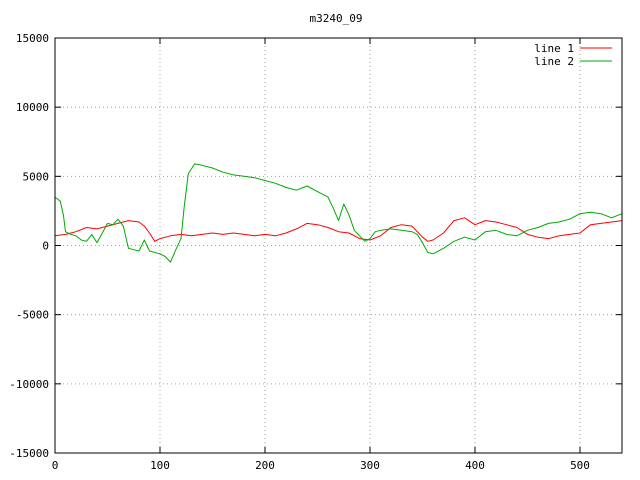 This screenshot has height=480, width=640. I want to click on legend-label-2: line 2, so click(554, 61).